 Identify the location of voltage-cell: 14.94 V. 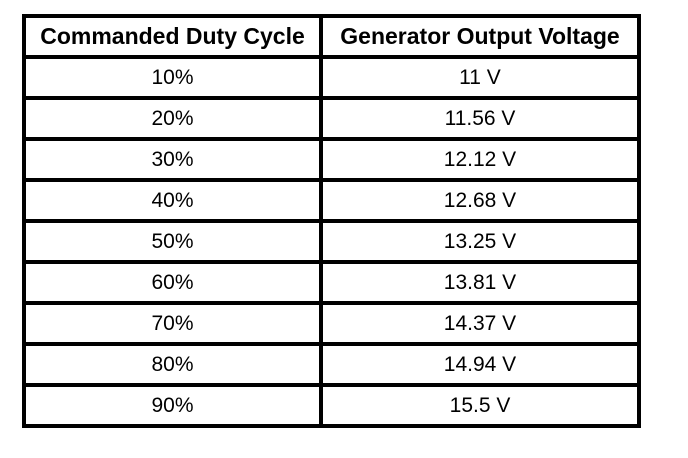
(480, 364).